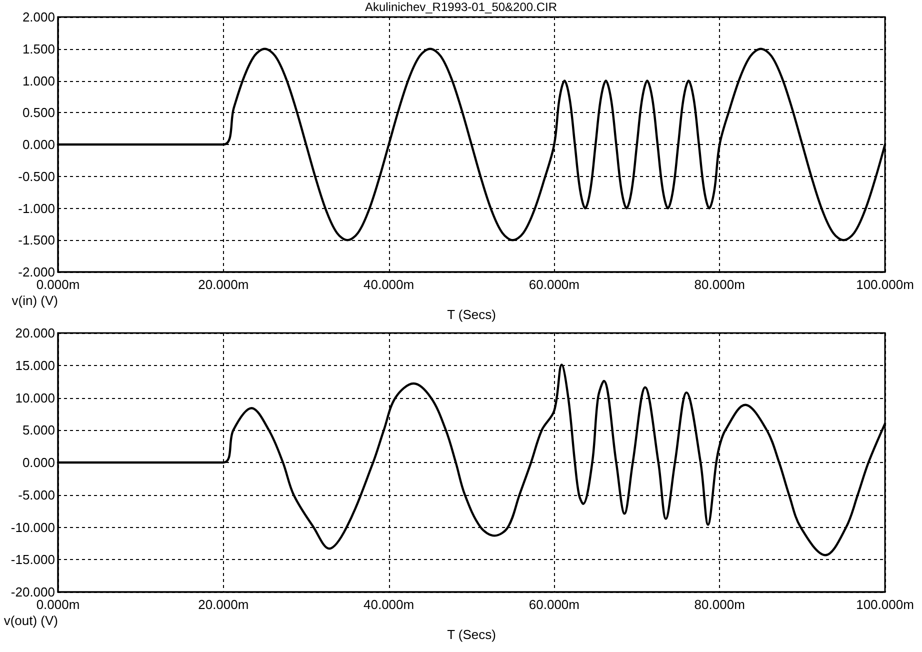 Image resolution: width=922 pixels, height=652 pixels. What do you see at coordinates (461, 7) in the screenshot?
I see `chart-title: Akulinichev_R1993-01_50&200.CIR` at bounding box center [461, 7].